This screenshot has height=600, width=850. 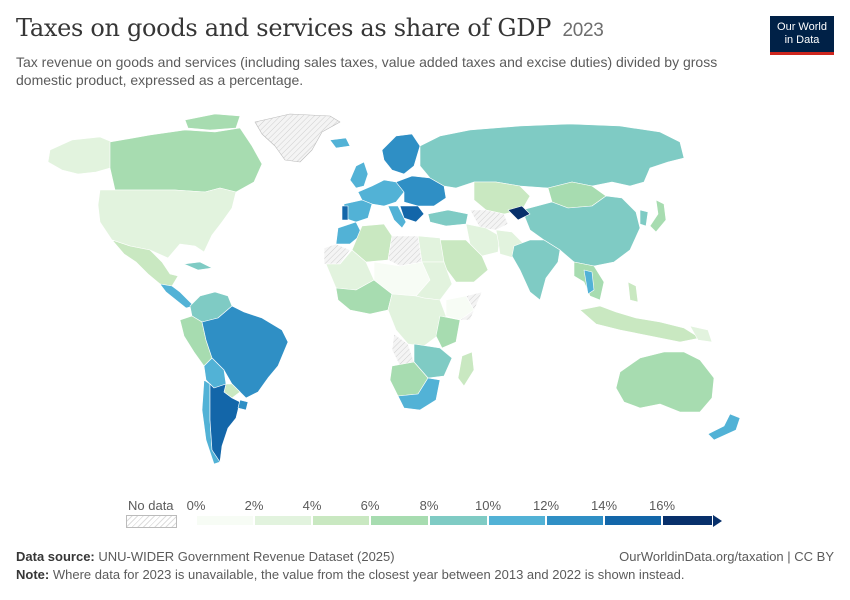 What do you see at coordinates (33, 574) in the screenshot?
I see `note-label: Note:` at bounding box center [33, 574].